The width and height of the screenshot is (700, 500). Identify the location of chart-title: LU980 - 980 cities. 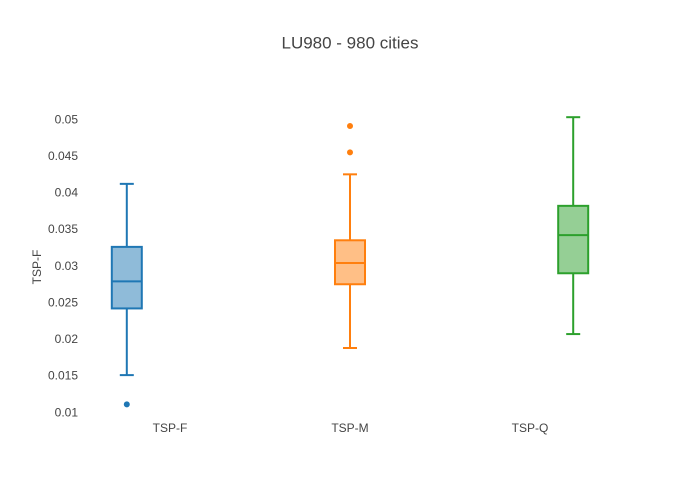
(349, 42).